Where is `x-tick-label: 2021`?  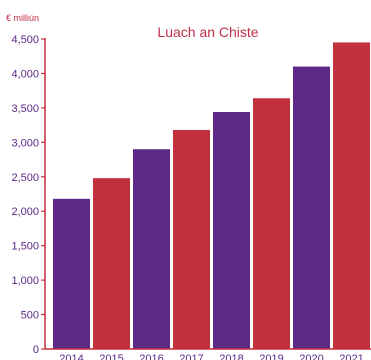 x-tick-label: 2021 is located at coordinates (351, 356).